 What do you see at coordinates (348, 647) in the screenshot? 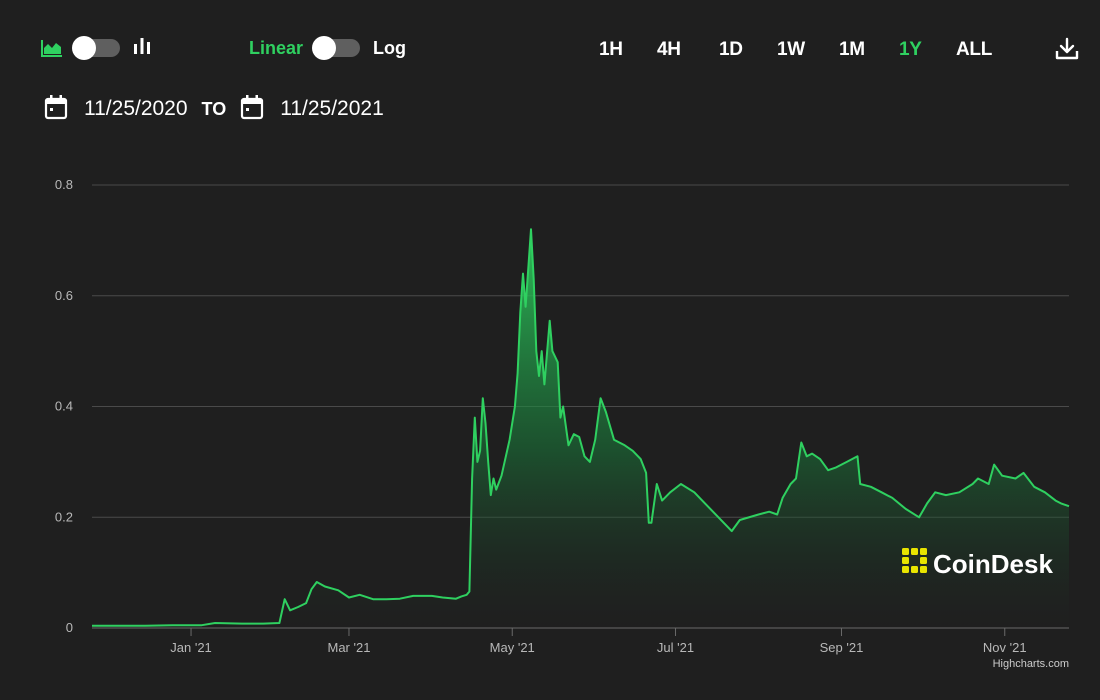
I see `x-tick-label: Mar '21` at bounding box center [348, 647].